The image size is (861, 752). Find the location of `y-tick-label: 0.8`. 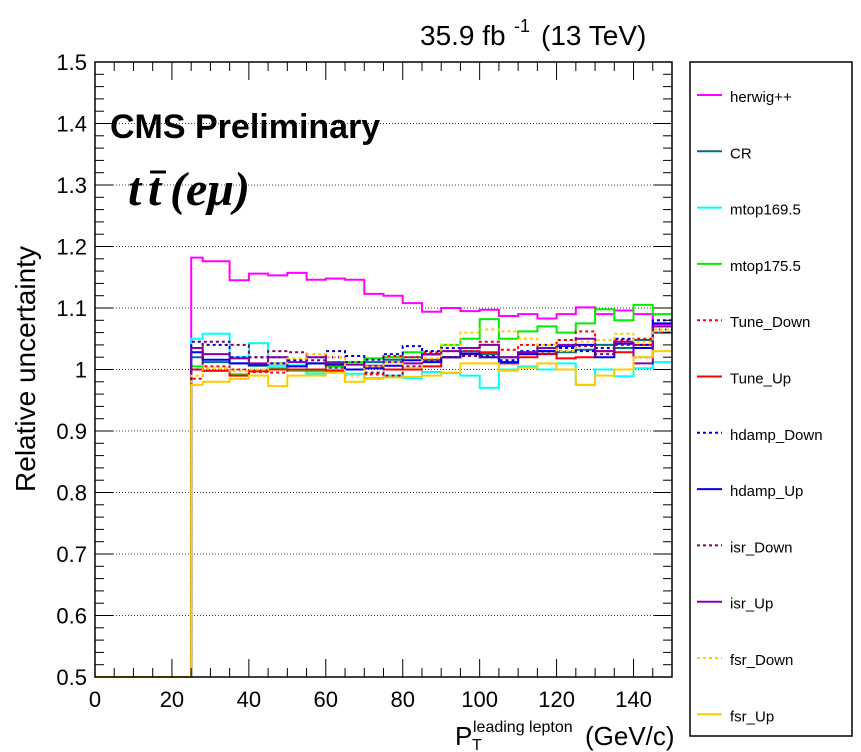

y-tick-label: 0.8 is located at coordinates (71, 493).